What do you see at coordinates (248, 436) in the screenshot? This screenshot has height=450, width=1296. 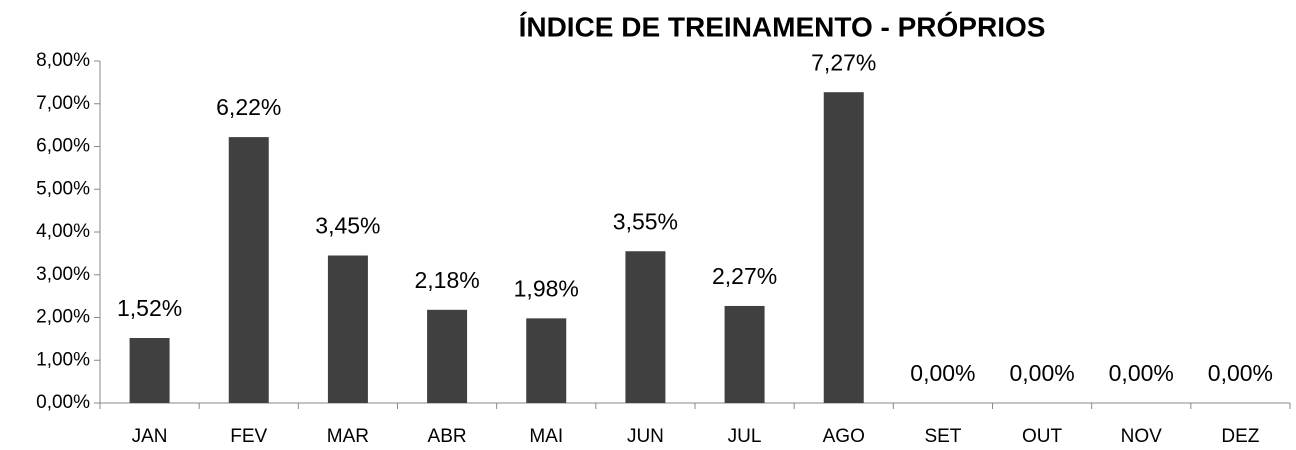 I see `x-tick-label: FEV` at bounding box center [248, 436].